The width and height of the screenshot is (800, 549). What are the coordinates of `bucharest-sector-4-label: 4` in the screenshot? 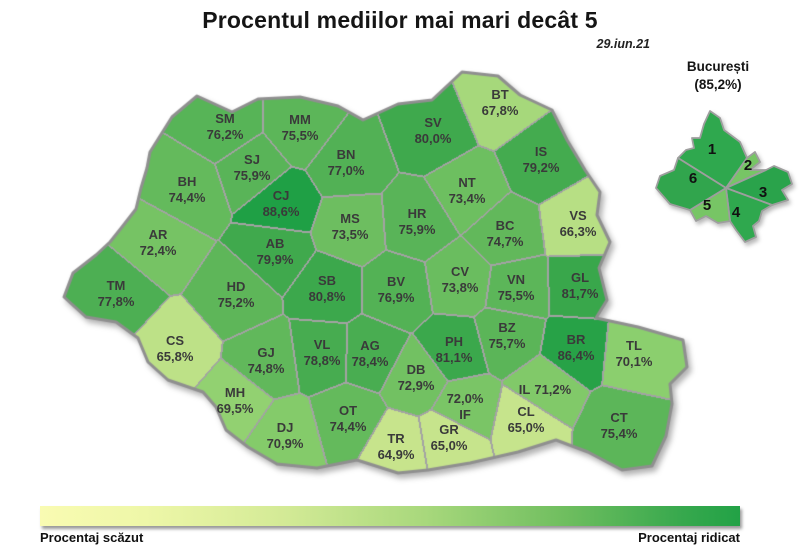 It's located at (736, 212).